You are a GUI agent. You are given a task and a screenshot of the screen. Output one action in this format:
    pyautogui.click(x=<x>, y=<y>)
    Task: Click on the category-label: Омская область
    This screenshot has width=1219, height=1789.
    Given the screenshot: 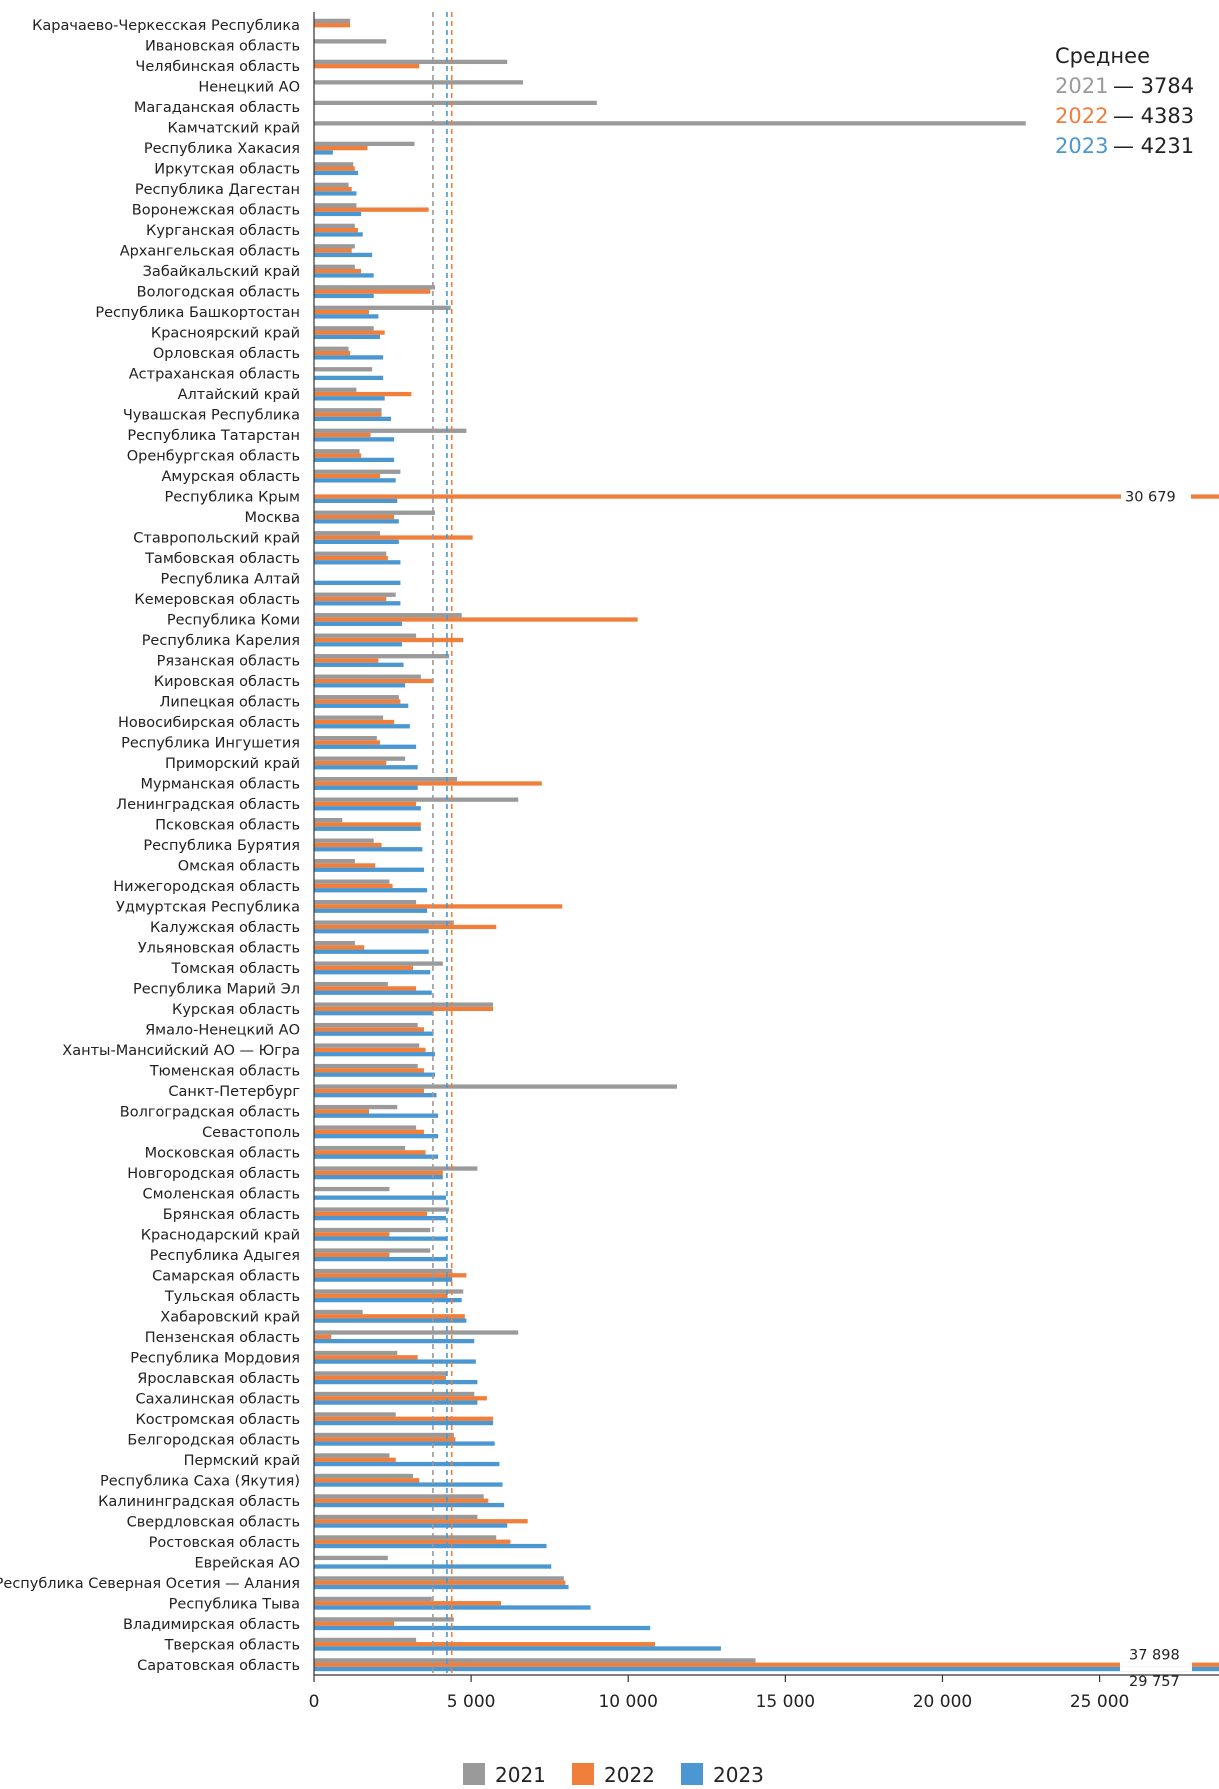 What is the action you would take?
    pyautogui.click(x=239, y=866)
    